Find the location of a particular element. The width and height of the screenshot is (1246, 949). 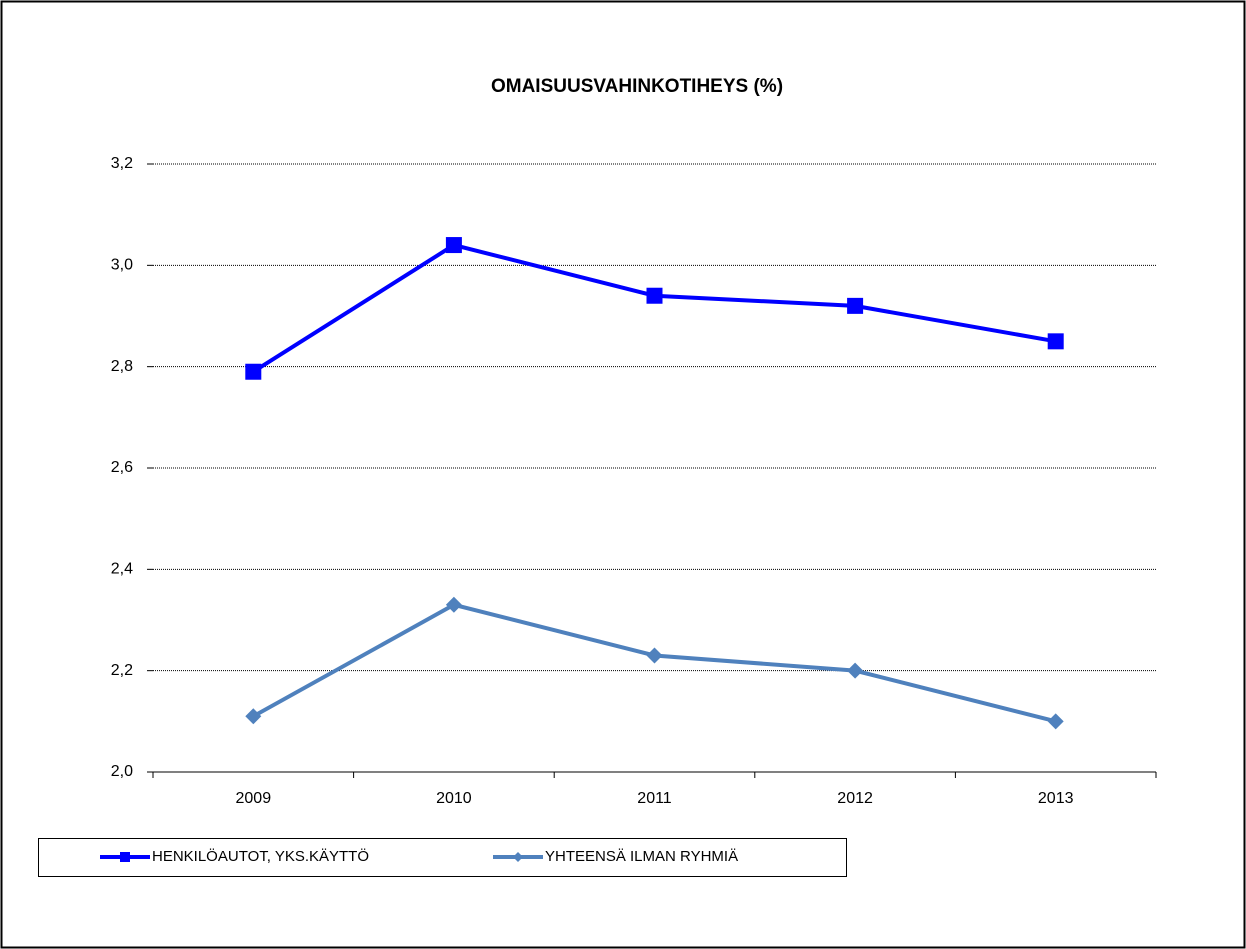

legend-label: YHTEENSÄ ILMAN RYHMIÄ is located at coordinates (641, 856).